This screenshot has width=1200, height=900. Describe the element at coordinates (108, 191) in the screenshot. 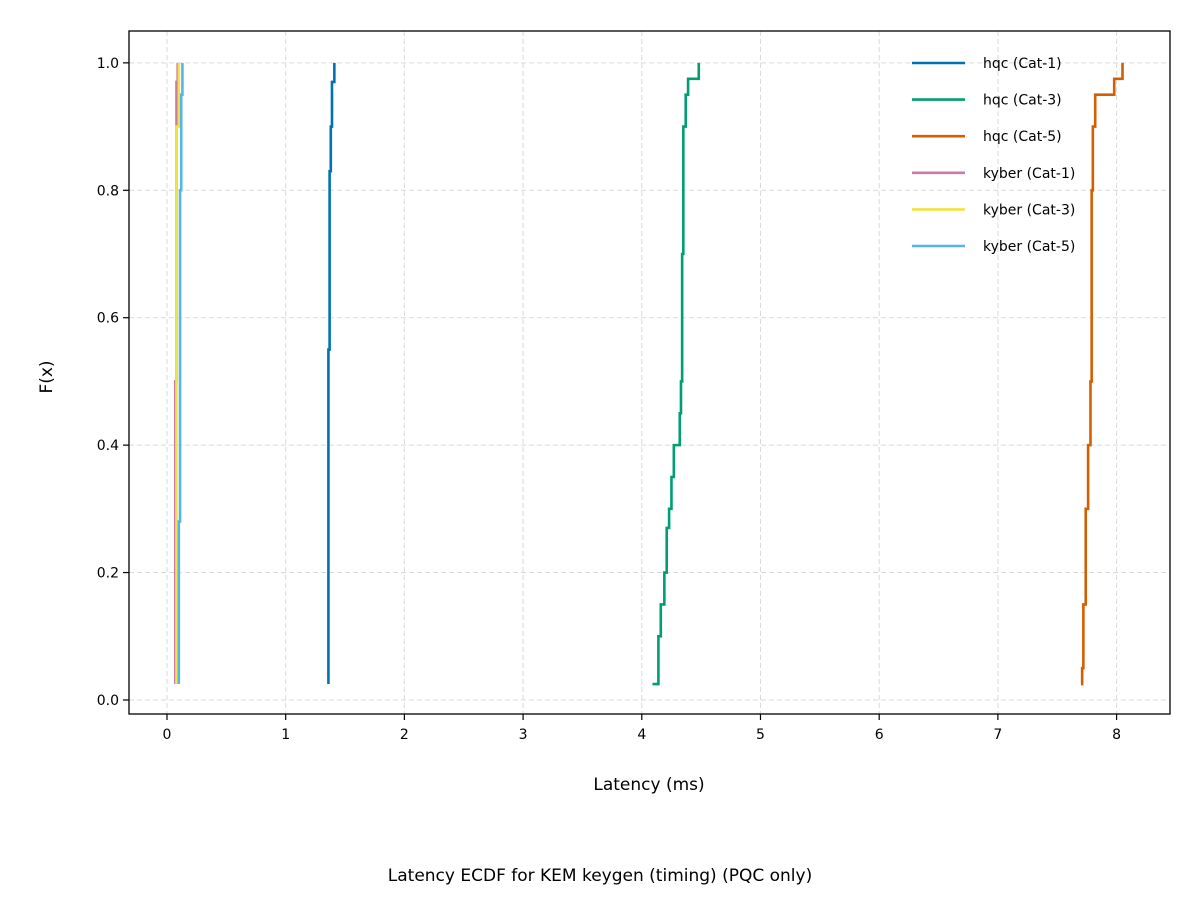

I see `y-tick-label: 0.8` at that location.